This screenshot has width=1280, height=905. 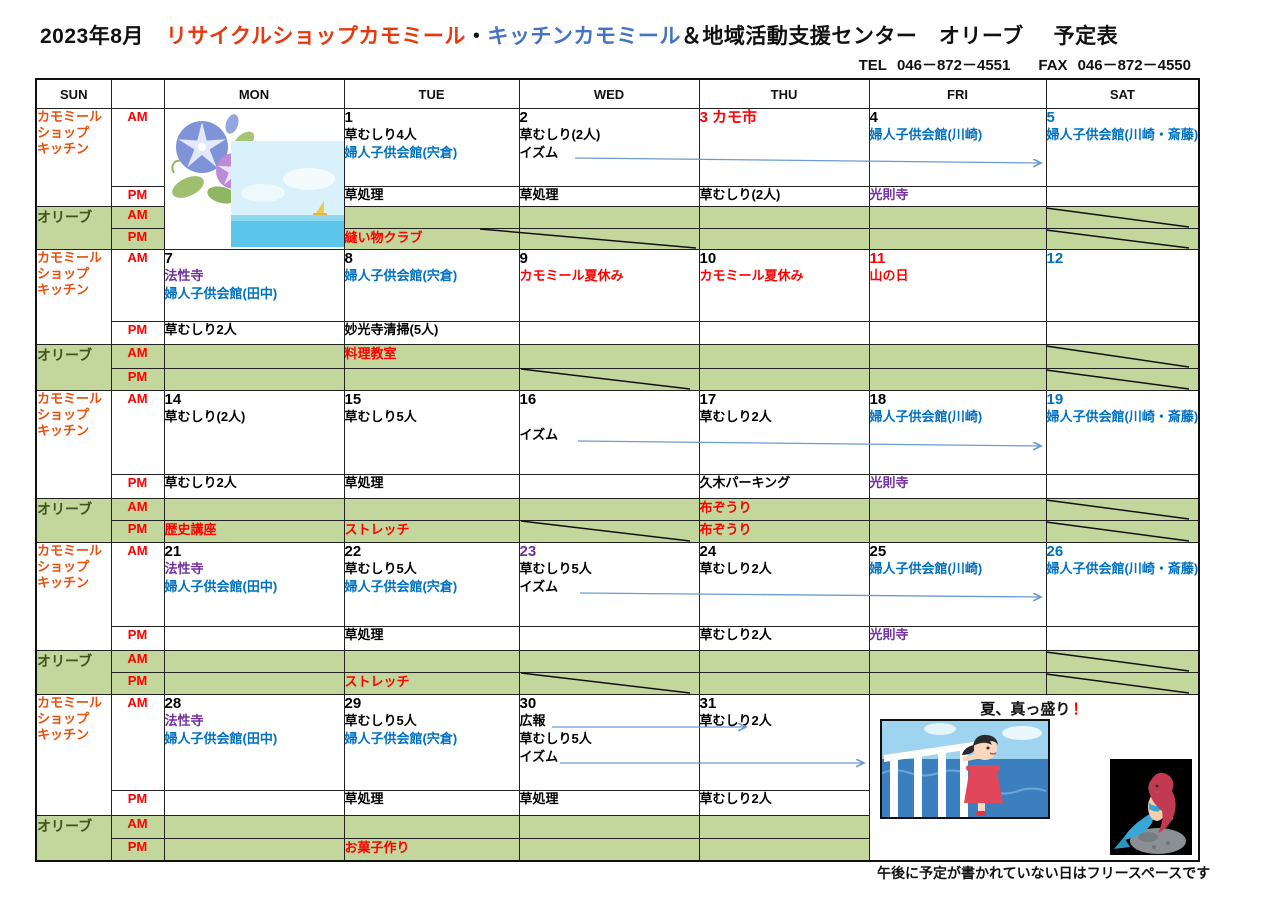 What do you see at coordinates (532, 720) in the screenshot?
I see `schedule-entry: 広報` at bounding box center [532, 720].